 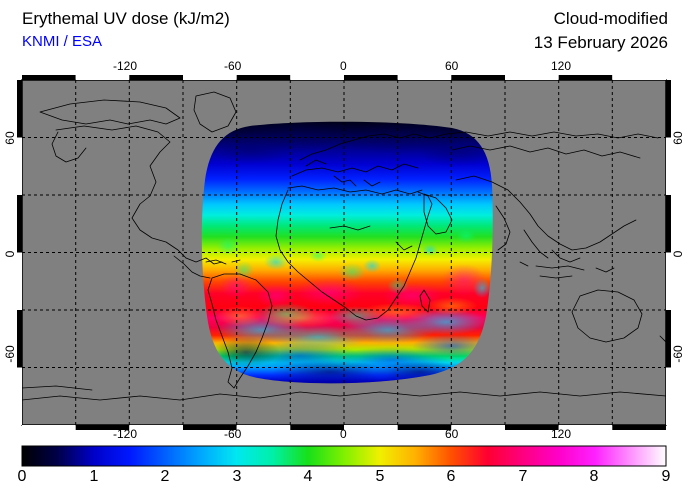 What do you see at coordinates (610, 18) in the screenshot?
I see `product-mode-label: Cloud-modified` at bounding box center [610, 18].